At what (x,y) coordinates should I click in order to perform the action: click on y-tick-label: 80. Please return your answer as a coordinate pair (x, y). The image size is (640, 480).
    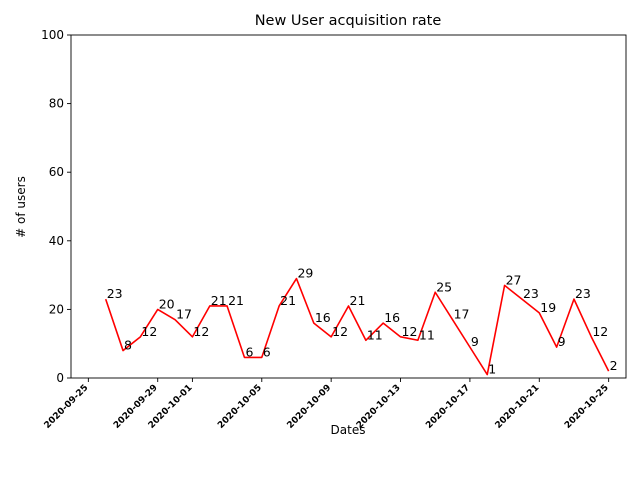
    Looking at the image, I should click on (56, 104).